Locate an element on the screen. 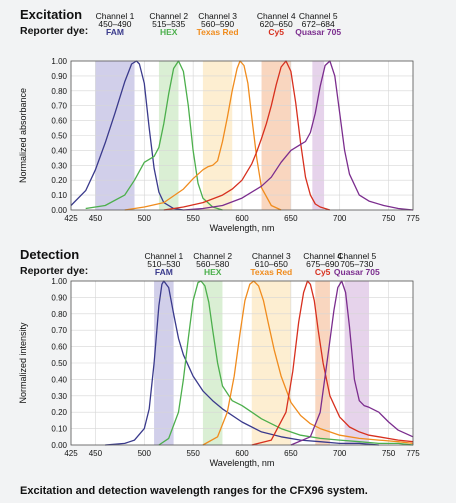 The width and height of the screenshot is (456, 503). panel1-ytick-label: 0.40 is located at coordinates (59, 150).